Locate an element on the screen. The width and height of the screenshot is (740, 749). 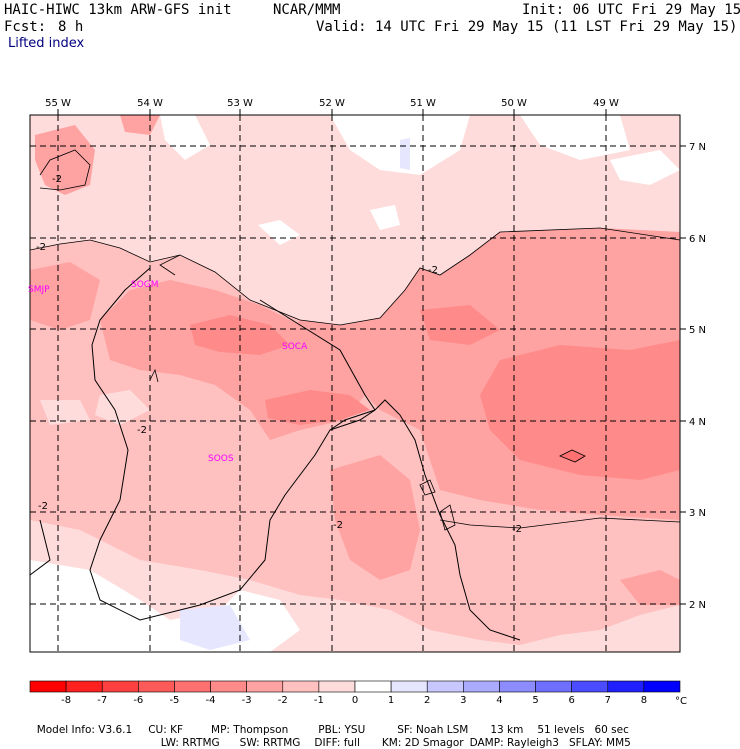
footer-item: MP: Thompson is located at coordinates (250, 730).